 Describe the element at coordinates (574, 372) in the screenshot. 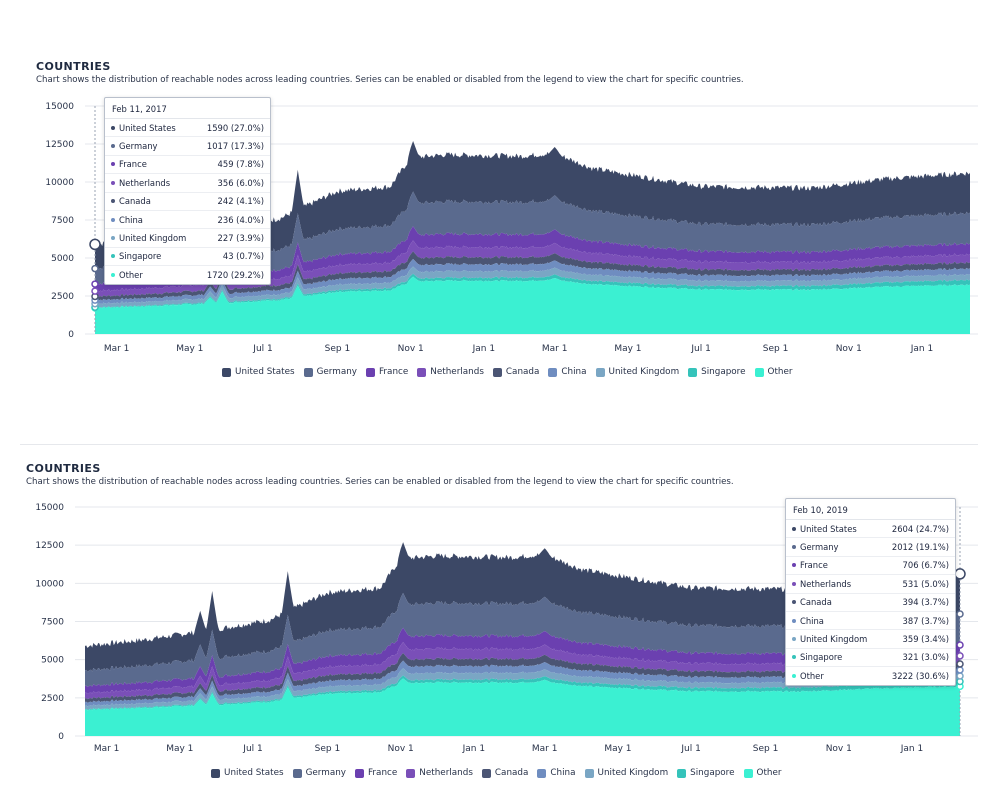

I see `legend-label: China` at that location.